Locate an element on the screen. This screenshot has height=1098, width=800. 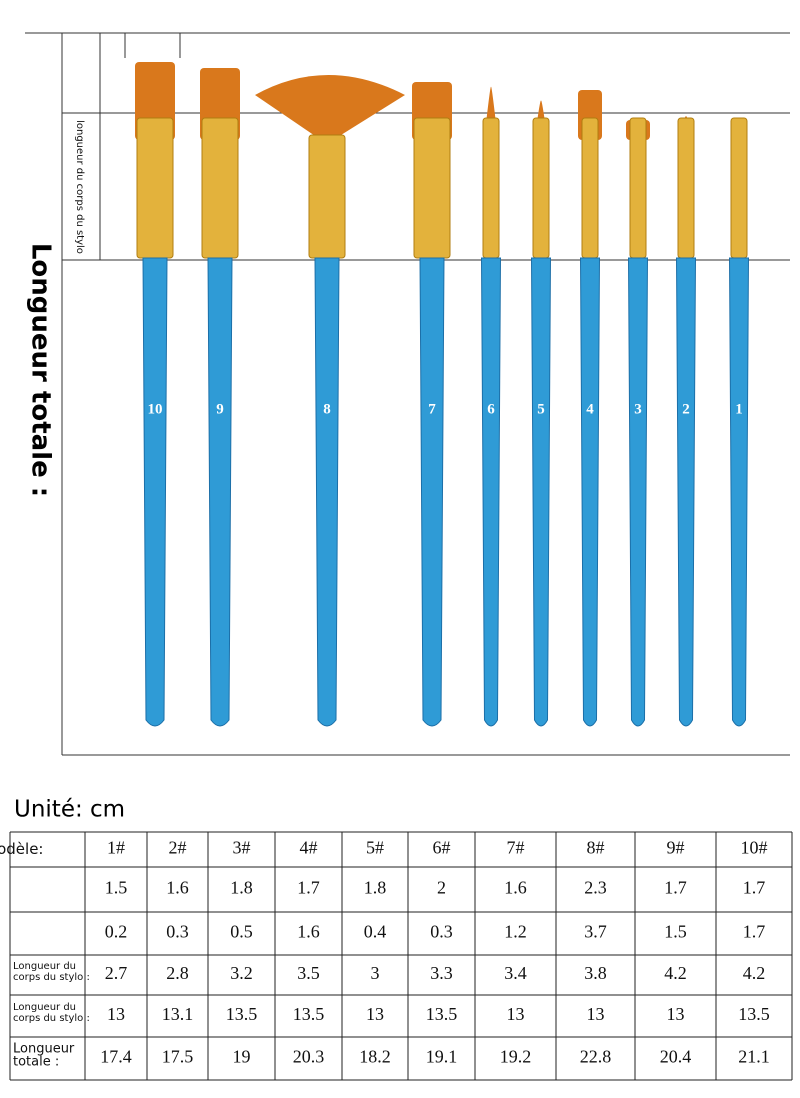
value-cell: 13.1 is located at coordinates (178, 1014).